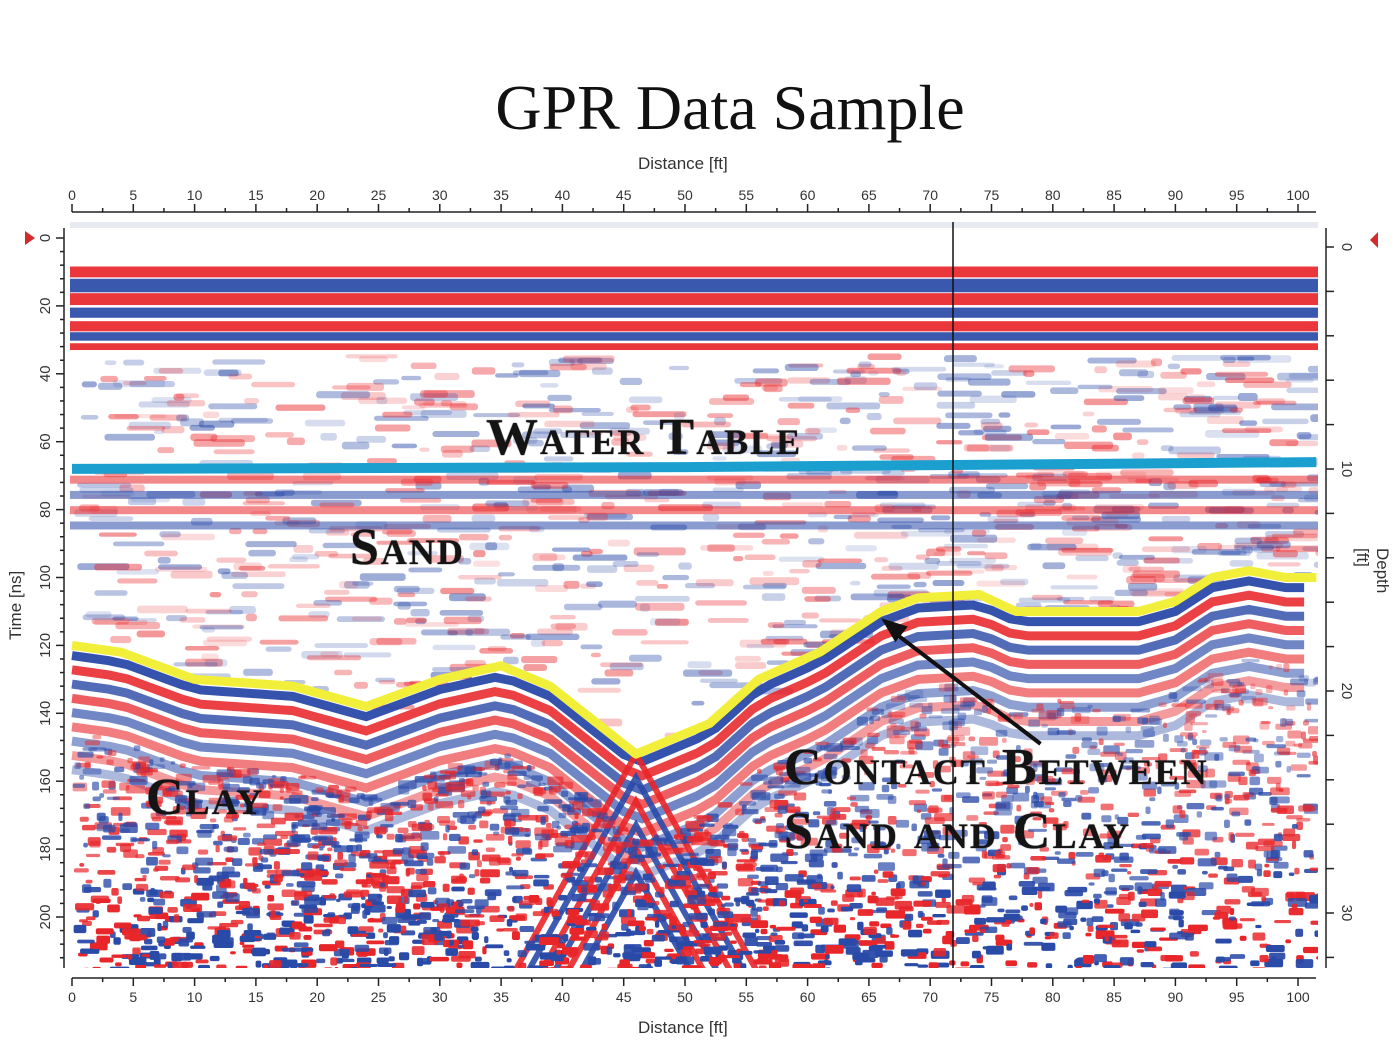 The image size is (1400, 1048). What do you see at coordinates (701, 239) in the screenshot?
I see `axis-markers` at bounding box center [701, 239].